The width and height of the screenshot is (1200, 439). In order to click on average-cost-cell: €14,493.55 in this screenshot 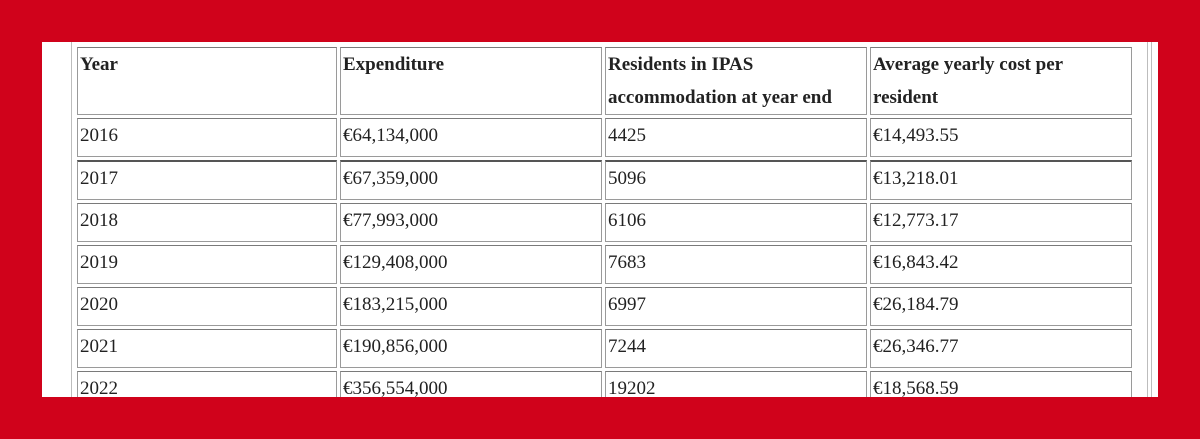, I will do `click(1001, 137)`.